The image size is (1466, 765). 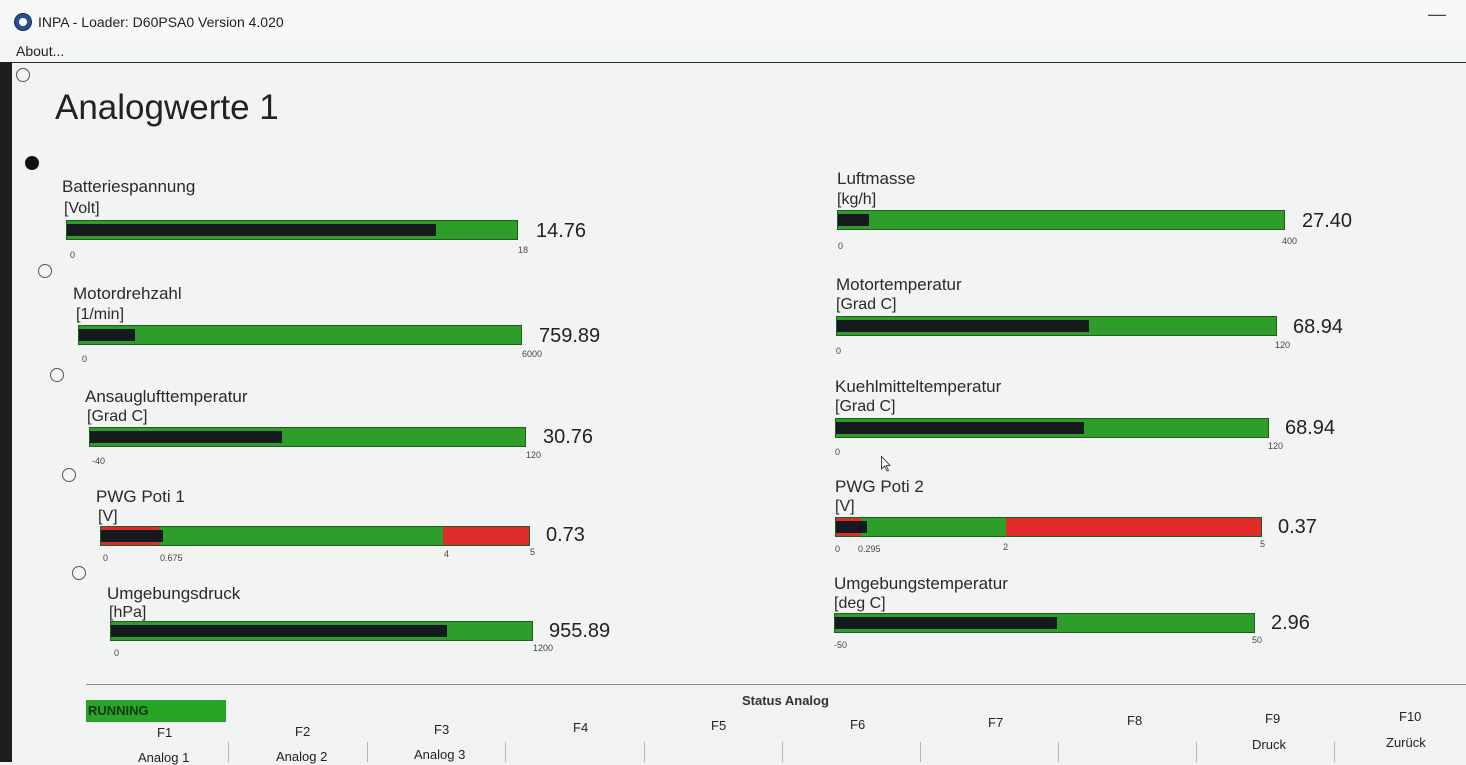 I want to click on bmw-logo-icon, so click(x=23, y=22).